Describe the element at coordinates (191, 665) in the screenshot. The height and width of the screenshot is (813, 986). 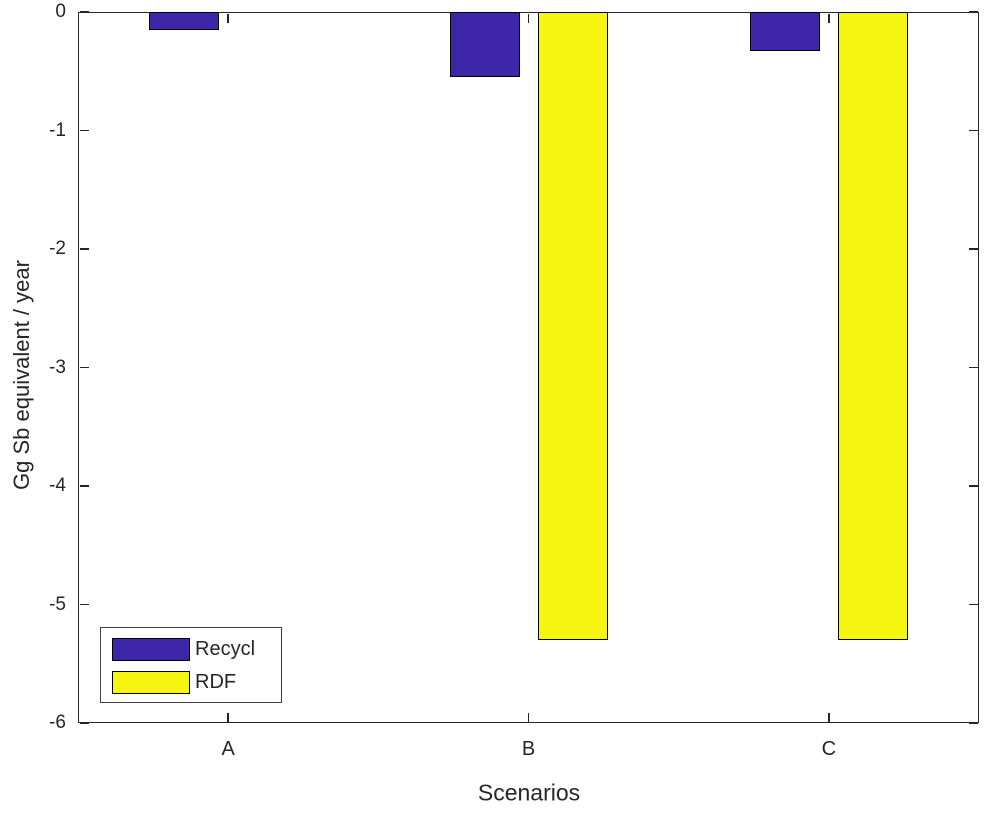
I see `legend: Recycl RDF` at that location.